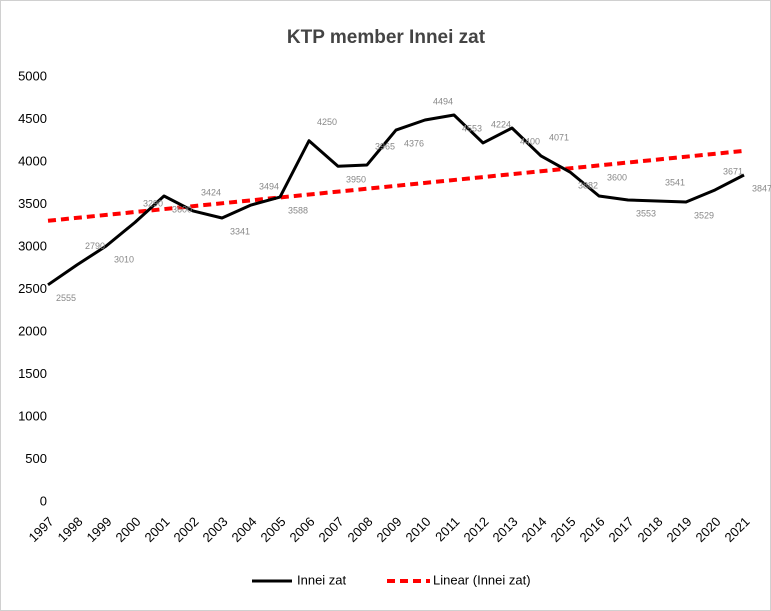  I want to click on data-label: 3424, so click(211, 192).